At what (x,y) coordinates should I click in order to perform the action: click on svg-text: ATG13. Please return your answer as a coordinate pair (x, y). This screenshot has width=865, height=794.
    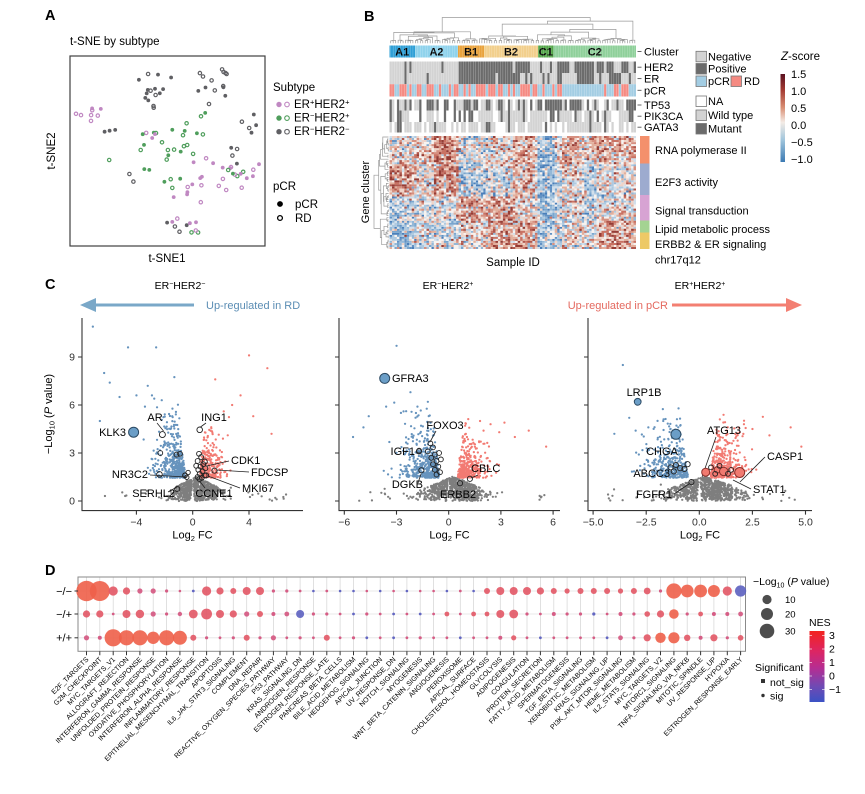
    Looking at the image, I should click on (724, 431).